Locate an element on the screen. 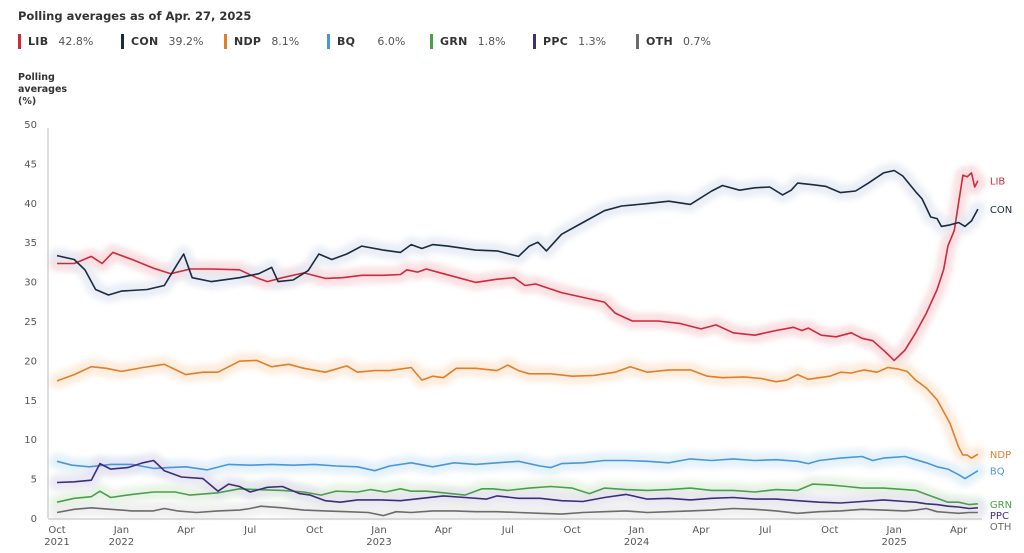 The width and height of the screenshot is (1024, 553). x-tick-year: 2023 is located at coordinates (378, 542).